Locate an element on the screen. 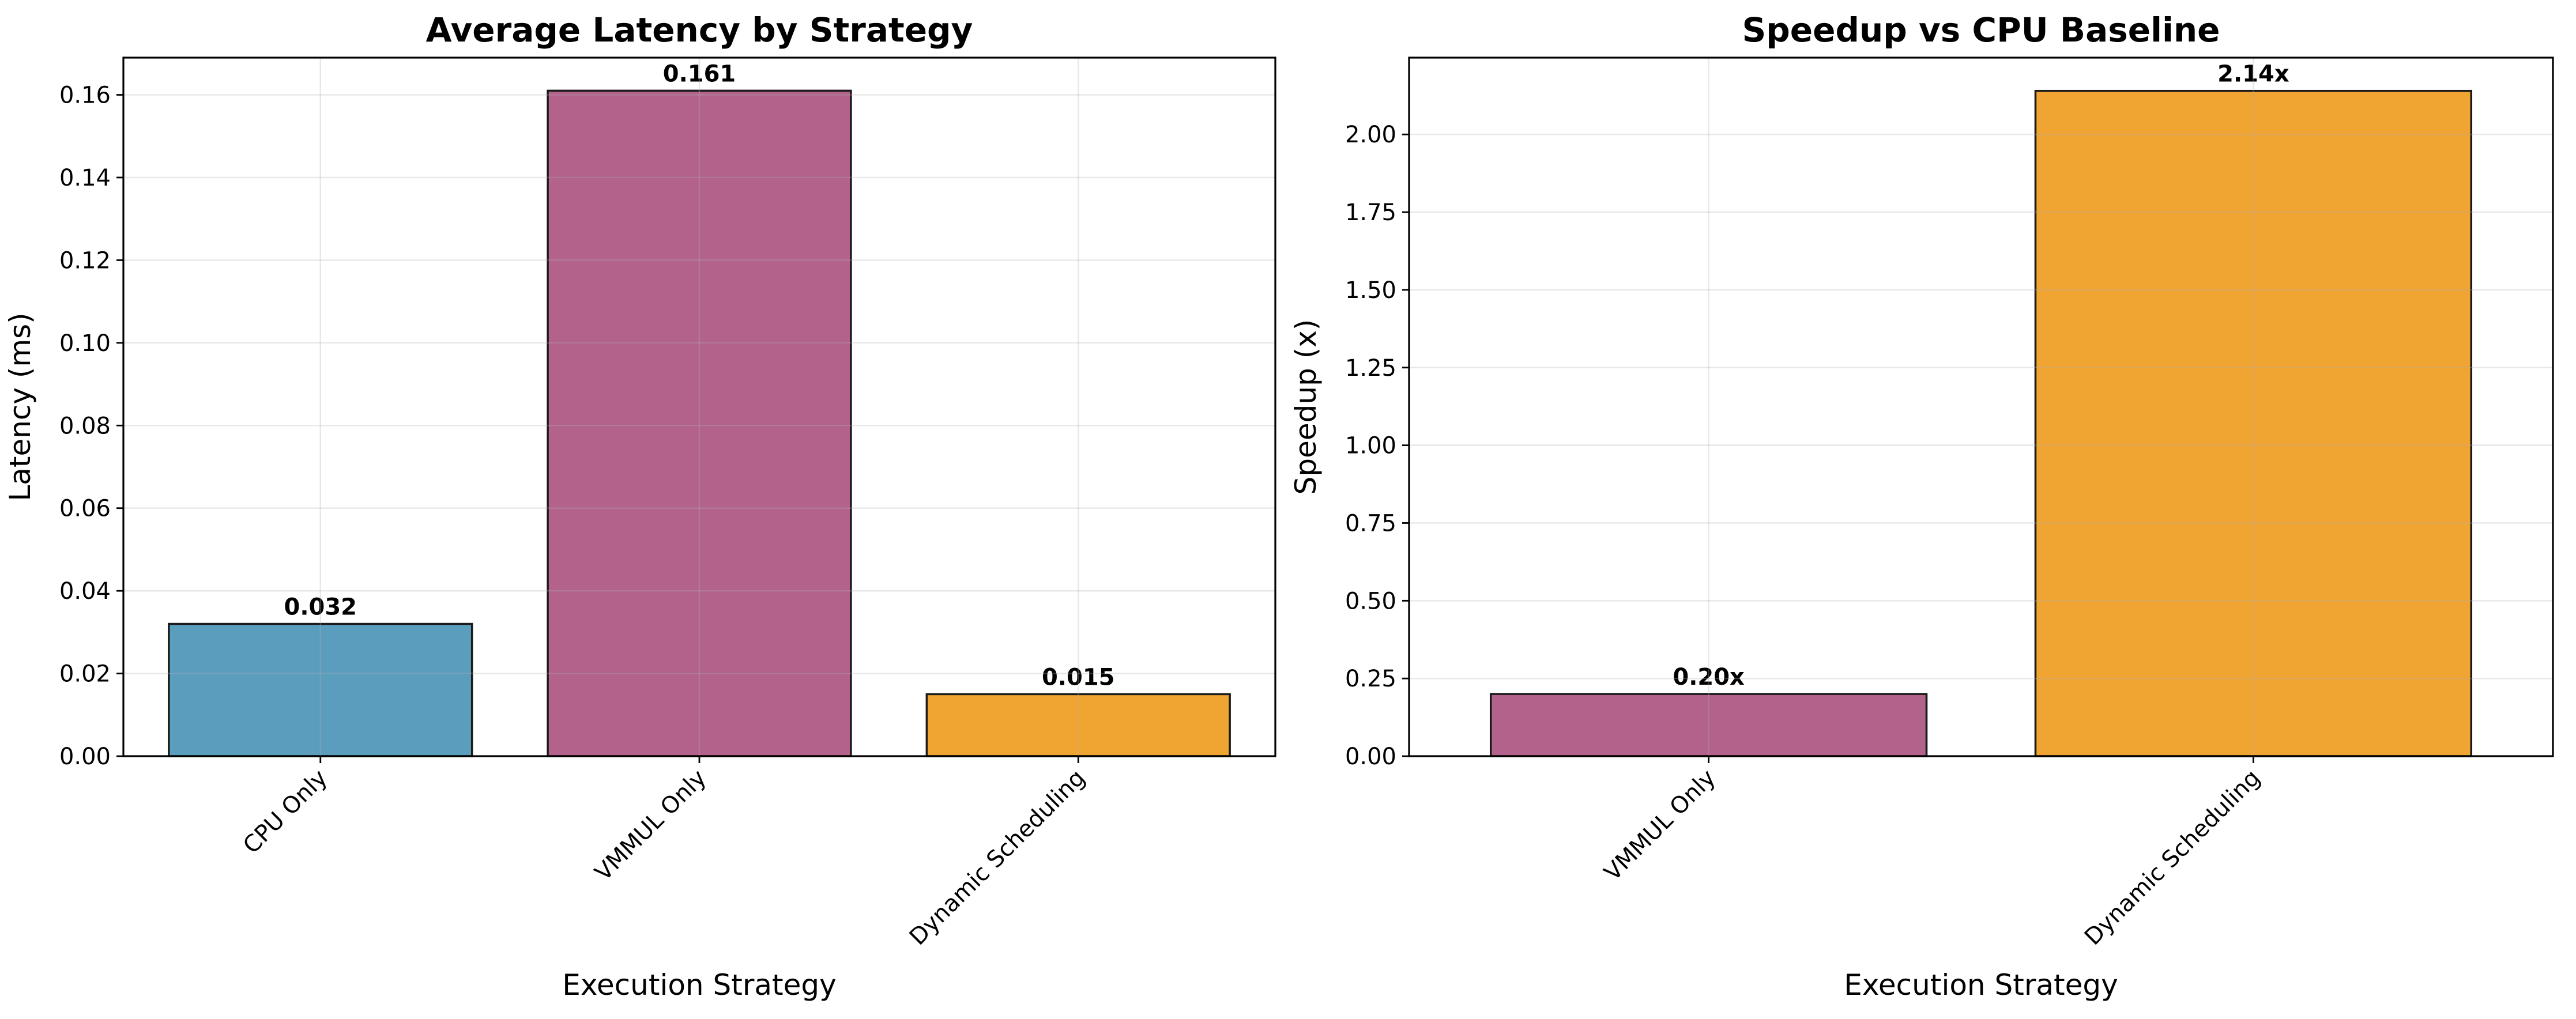 This screenshot has height=1019, width=2576. y-tick-label: 0.02 is located at coordinates (85, 674).